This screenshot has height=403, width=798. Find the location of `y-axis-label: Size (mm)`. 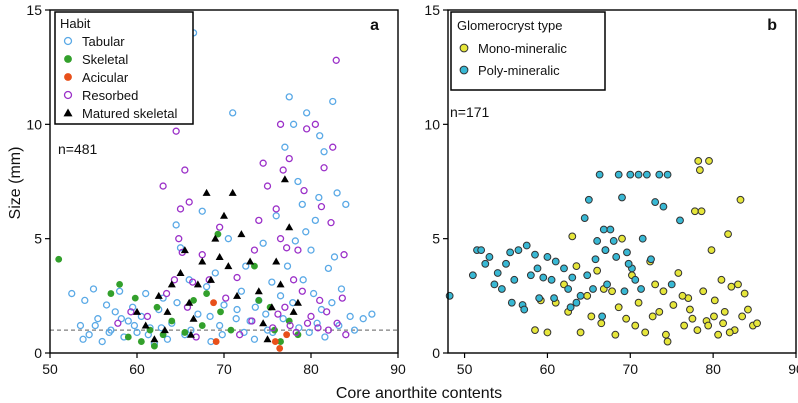

y-axis-label: Size (mm) is located at coordinates (15, 183).